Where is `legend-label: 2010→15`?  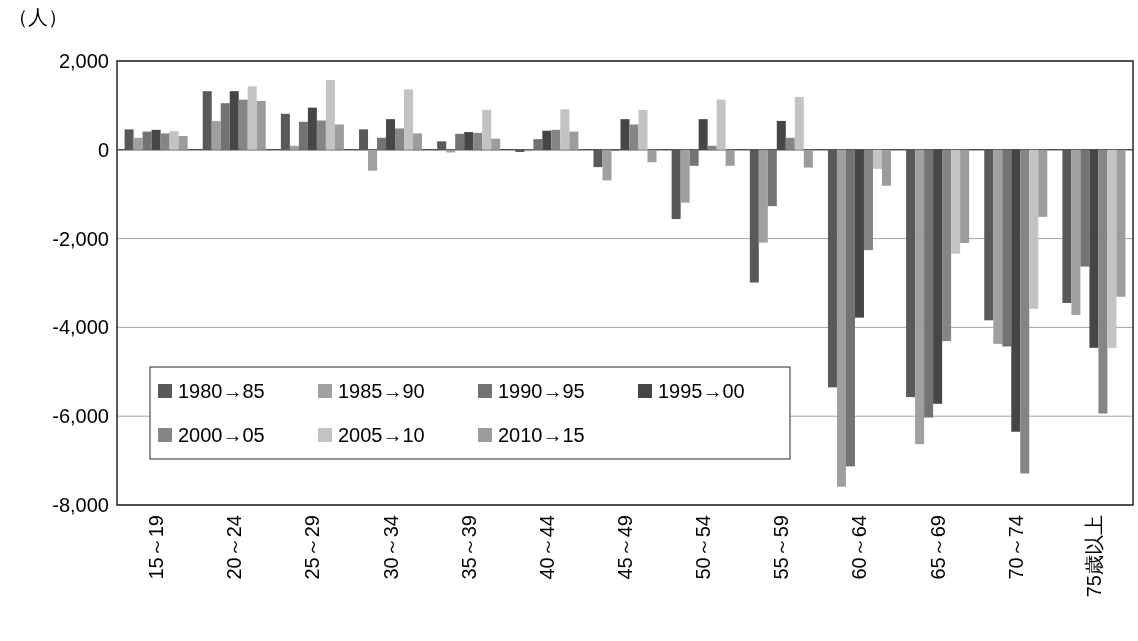 legend-label: 2010→15 is located at coordinates (541, 435).